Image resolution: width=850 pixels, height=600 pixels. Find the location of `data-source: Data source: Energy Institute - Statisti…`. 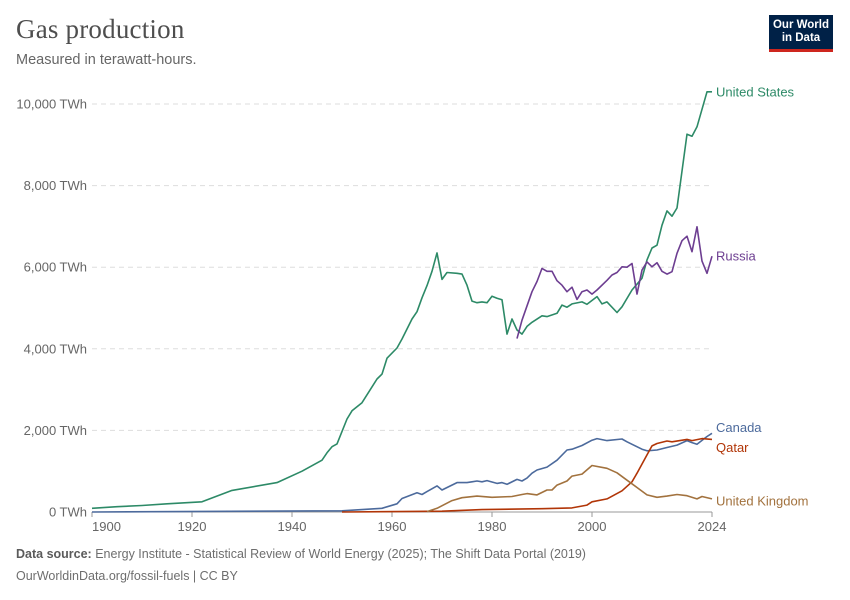

data-source: Data source: Energy Institute - Statisti… is located at coordinates (301, 554).